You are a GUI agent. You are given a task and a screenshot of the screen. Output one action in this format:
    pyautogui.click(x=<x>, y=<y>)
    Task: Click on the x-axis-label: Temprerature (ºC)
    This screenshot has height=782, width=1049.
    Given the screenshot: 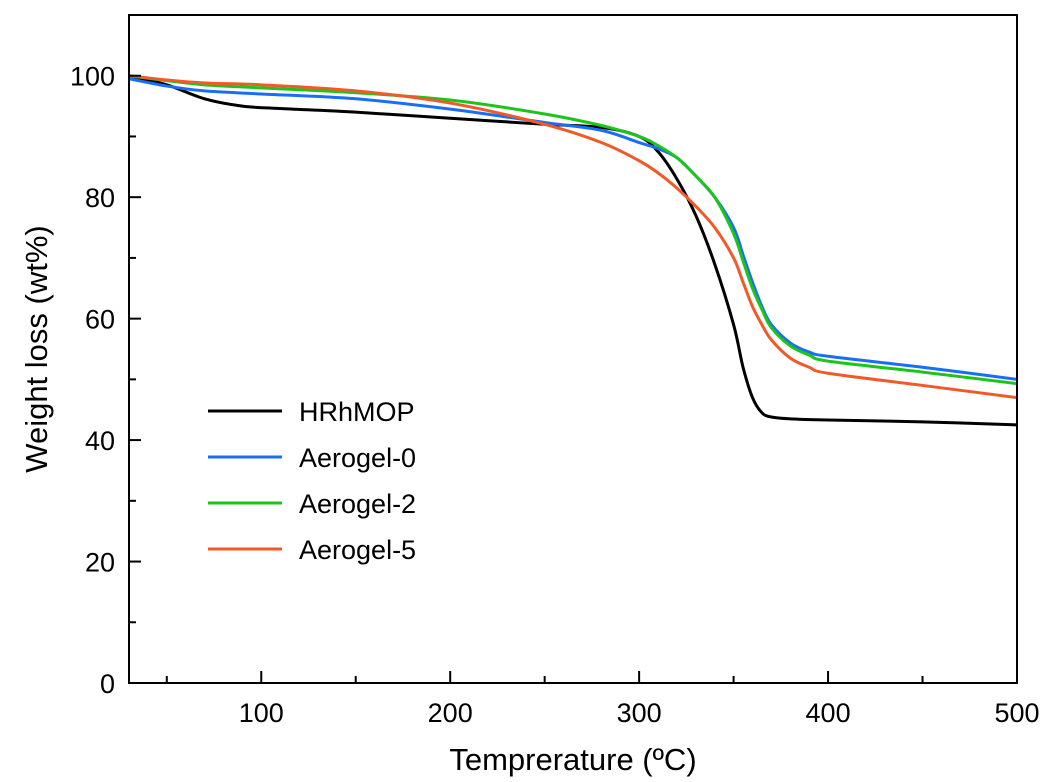 What is the action you would take?
    pyautogui.click(x=572, y=759)
    